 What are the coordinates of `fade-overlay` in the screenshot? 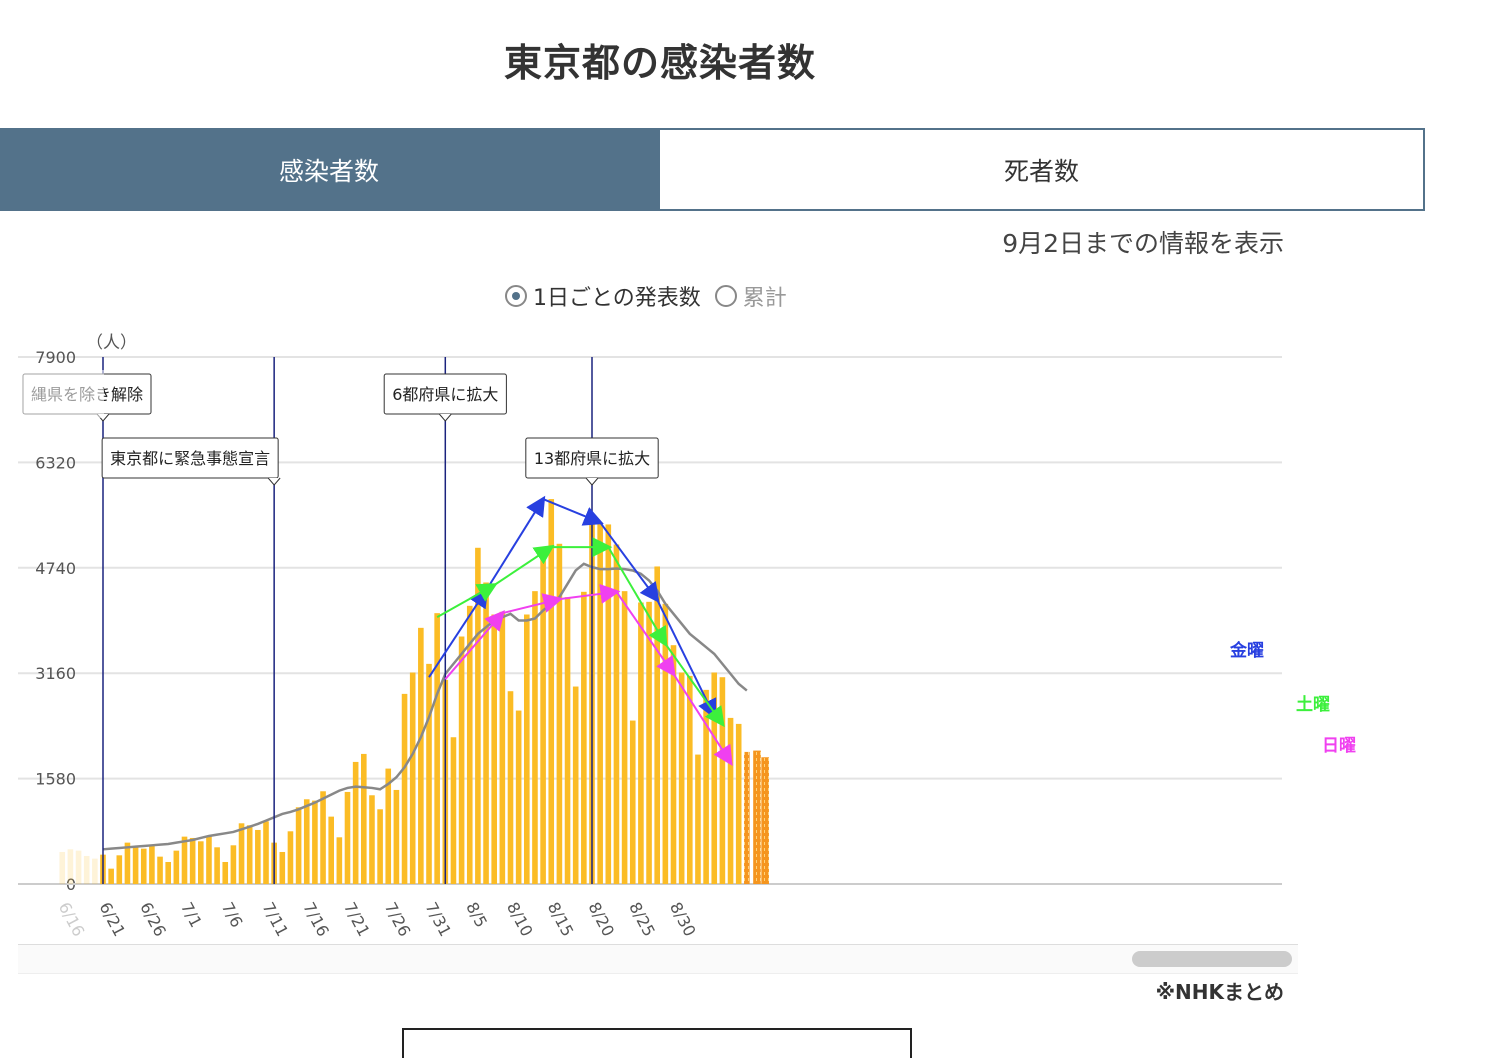 It's located at (59, 394).